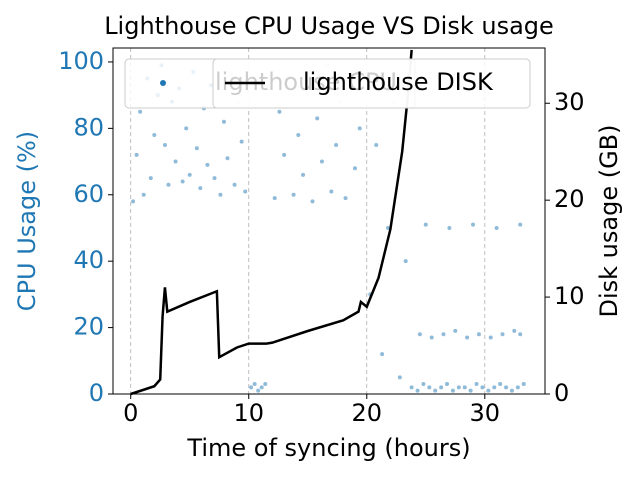 This screenshot has height=480, width=640. Describe the element at coordinates (329, 26) in the screenshot. I see `chart-title: Lighthouse CPU Usage VS Disk usage` at that location.